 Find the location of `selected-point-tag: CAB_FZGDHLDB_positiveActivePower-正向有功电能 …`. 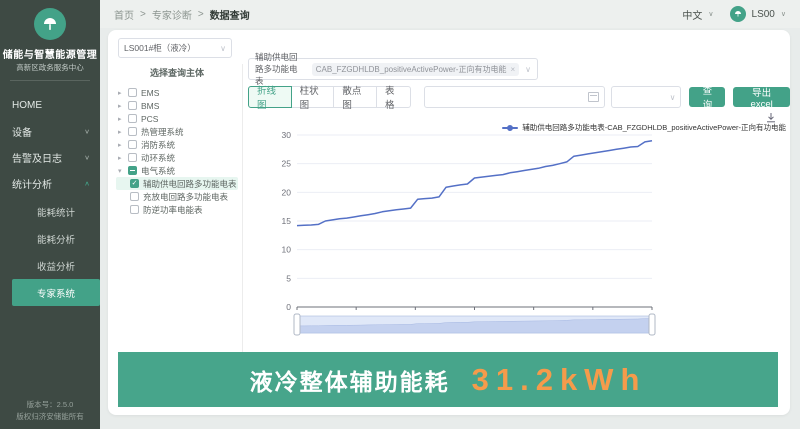

selected-point-tag: CAB_FZGDHLDB_positiveActivePower-正向有功电能 … is located at coordinates (415, 69).